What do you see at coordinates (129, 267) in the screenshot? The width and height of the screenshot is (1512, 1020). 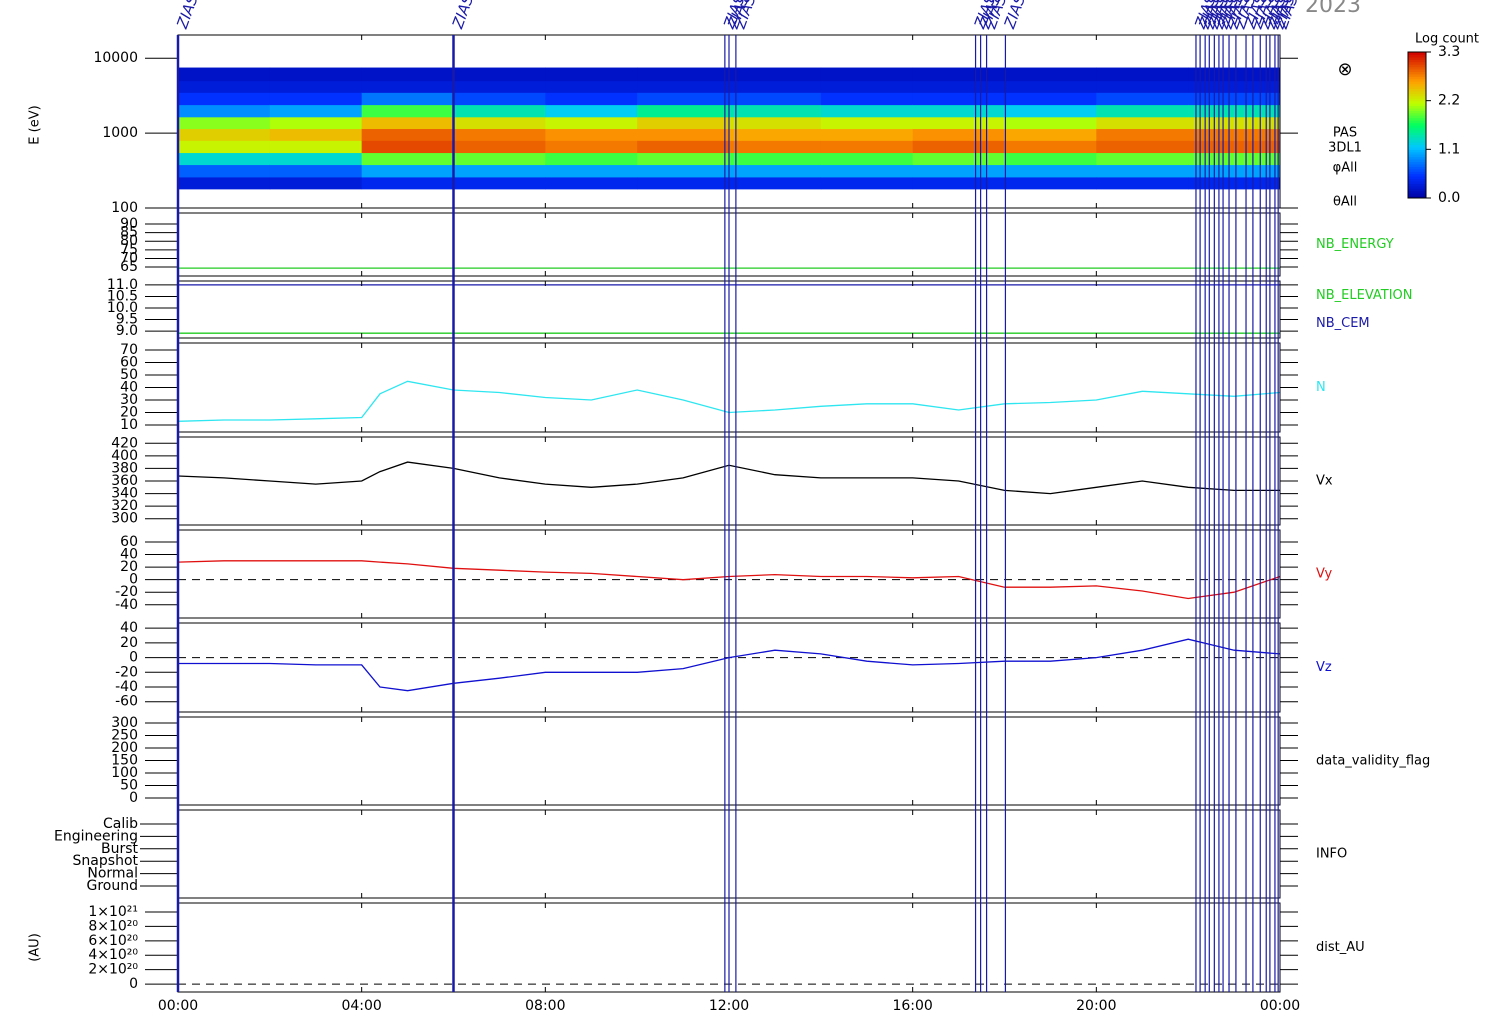 I see `y-tick-label: 65` at bounding box center [129, 267].